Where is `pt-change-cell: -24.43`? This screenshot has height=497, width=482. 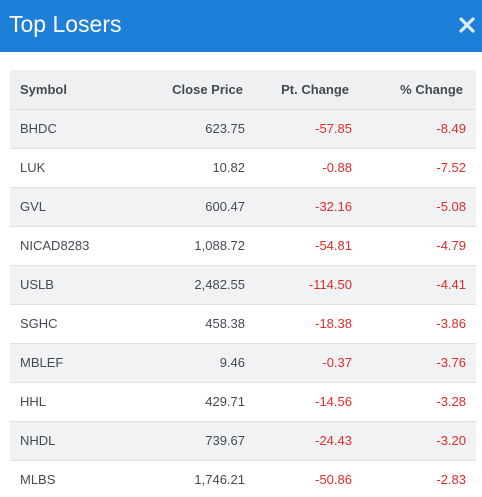 pt-change-cell: -24.43 is located at coordinates (333, 440).